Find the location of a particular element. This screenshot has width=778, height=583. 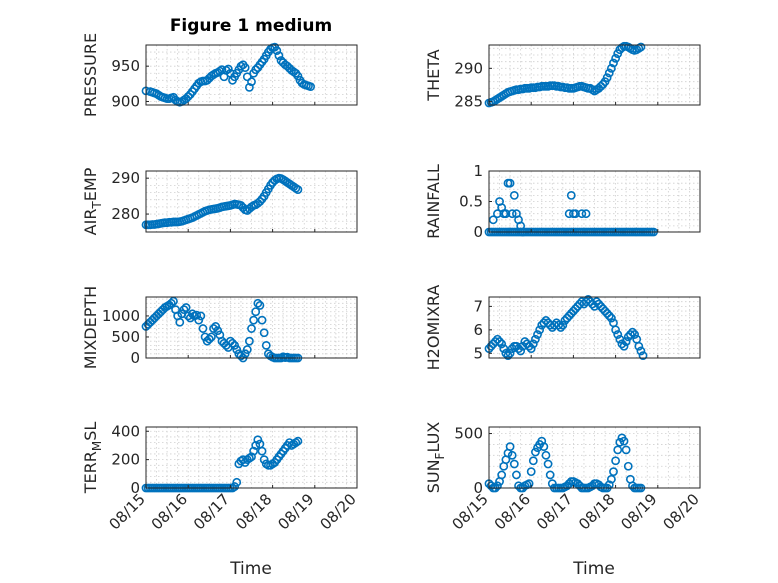

svg-text: THETA is located at coordinates (433, 75).